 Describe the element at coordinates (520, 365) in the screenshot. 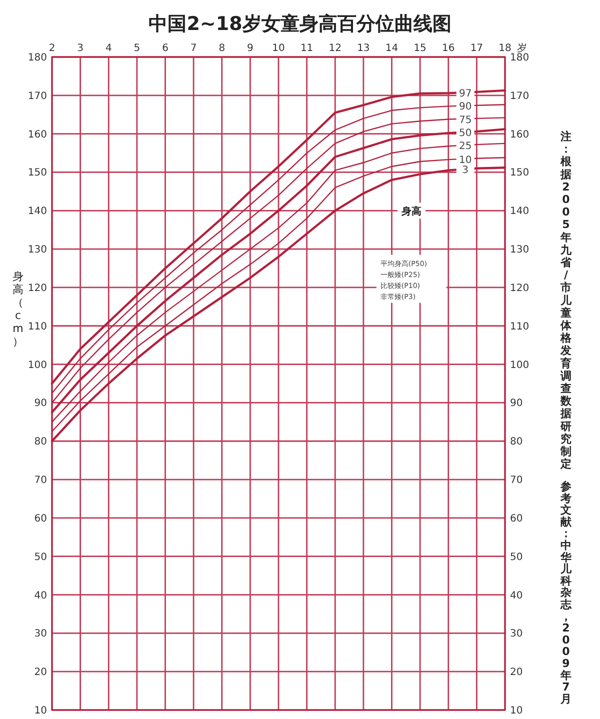

I see `y2-tick-label: 100` at that location.